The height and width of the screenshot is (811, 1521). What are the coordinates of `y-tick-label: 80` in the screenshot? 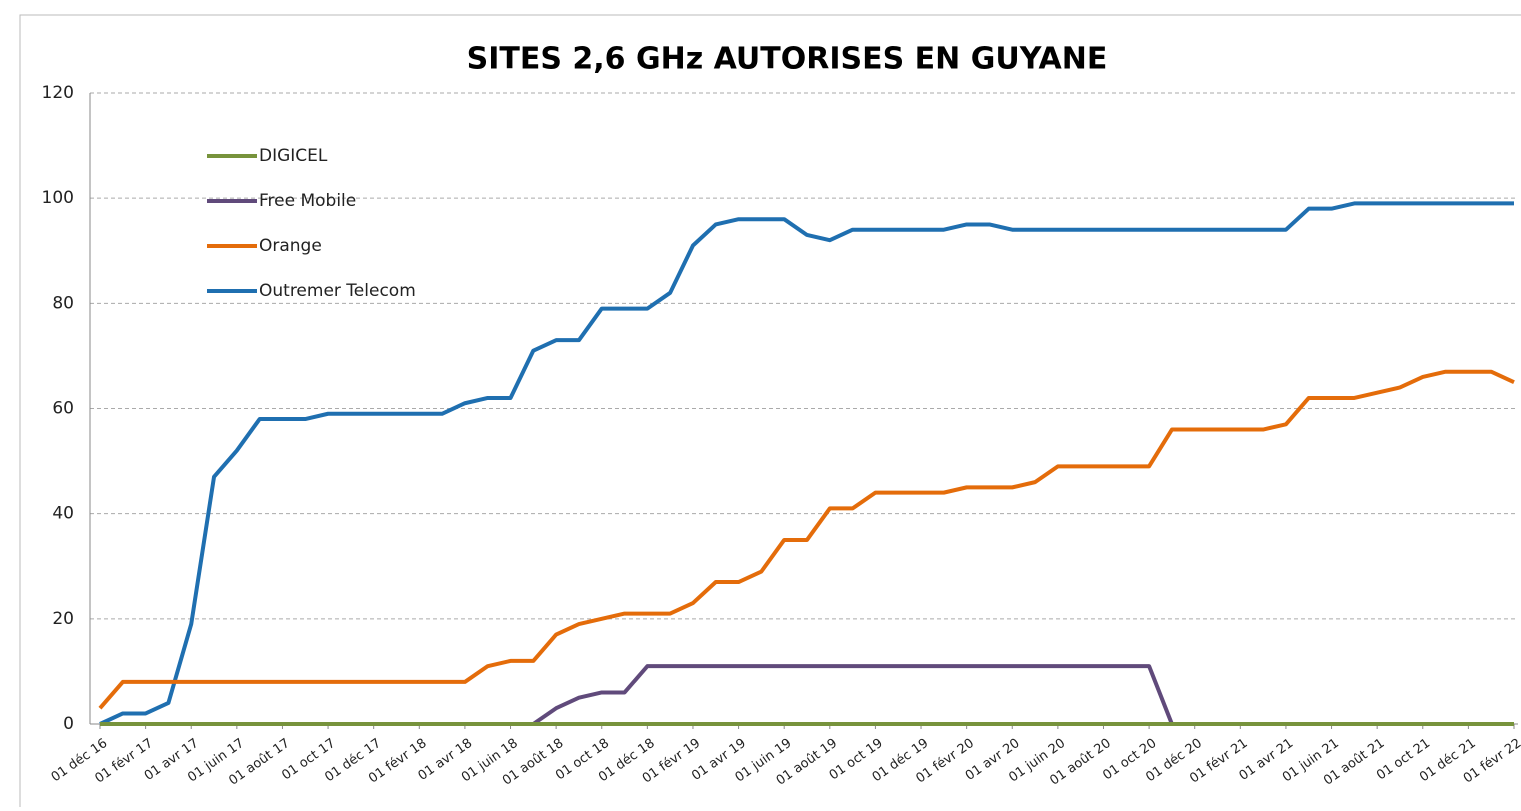 It's located at (63, 303).